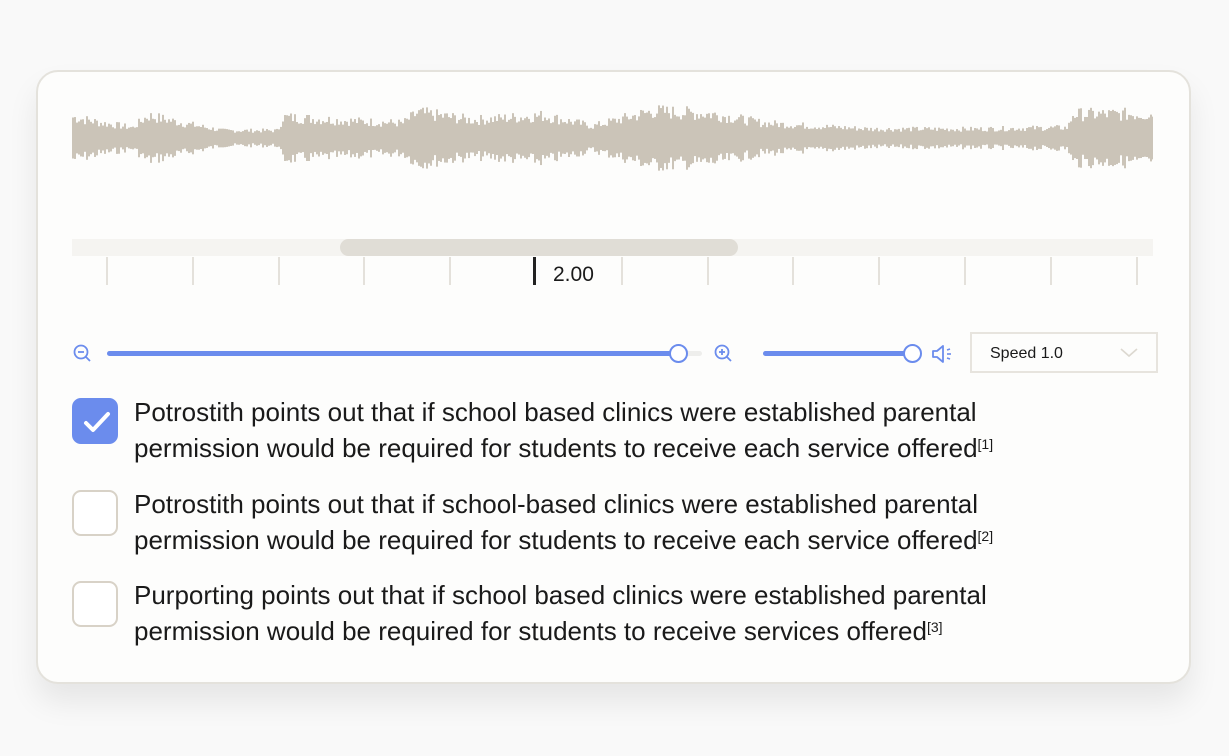 This screenshot has width=1229, height=756. I want to click on chevron-down-icon, so click(1129, 353).